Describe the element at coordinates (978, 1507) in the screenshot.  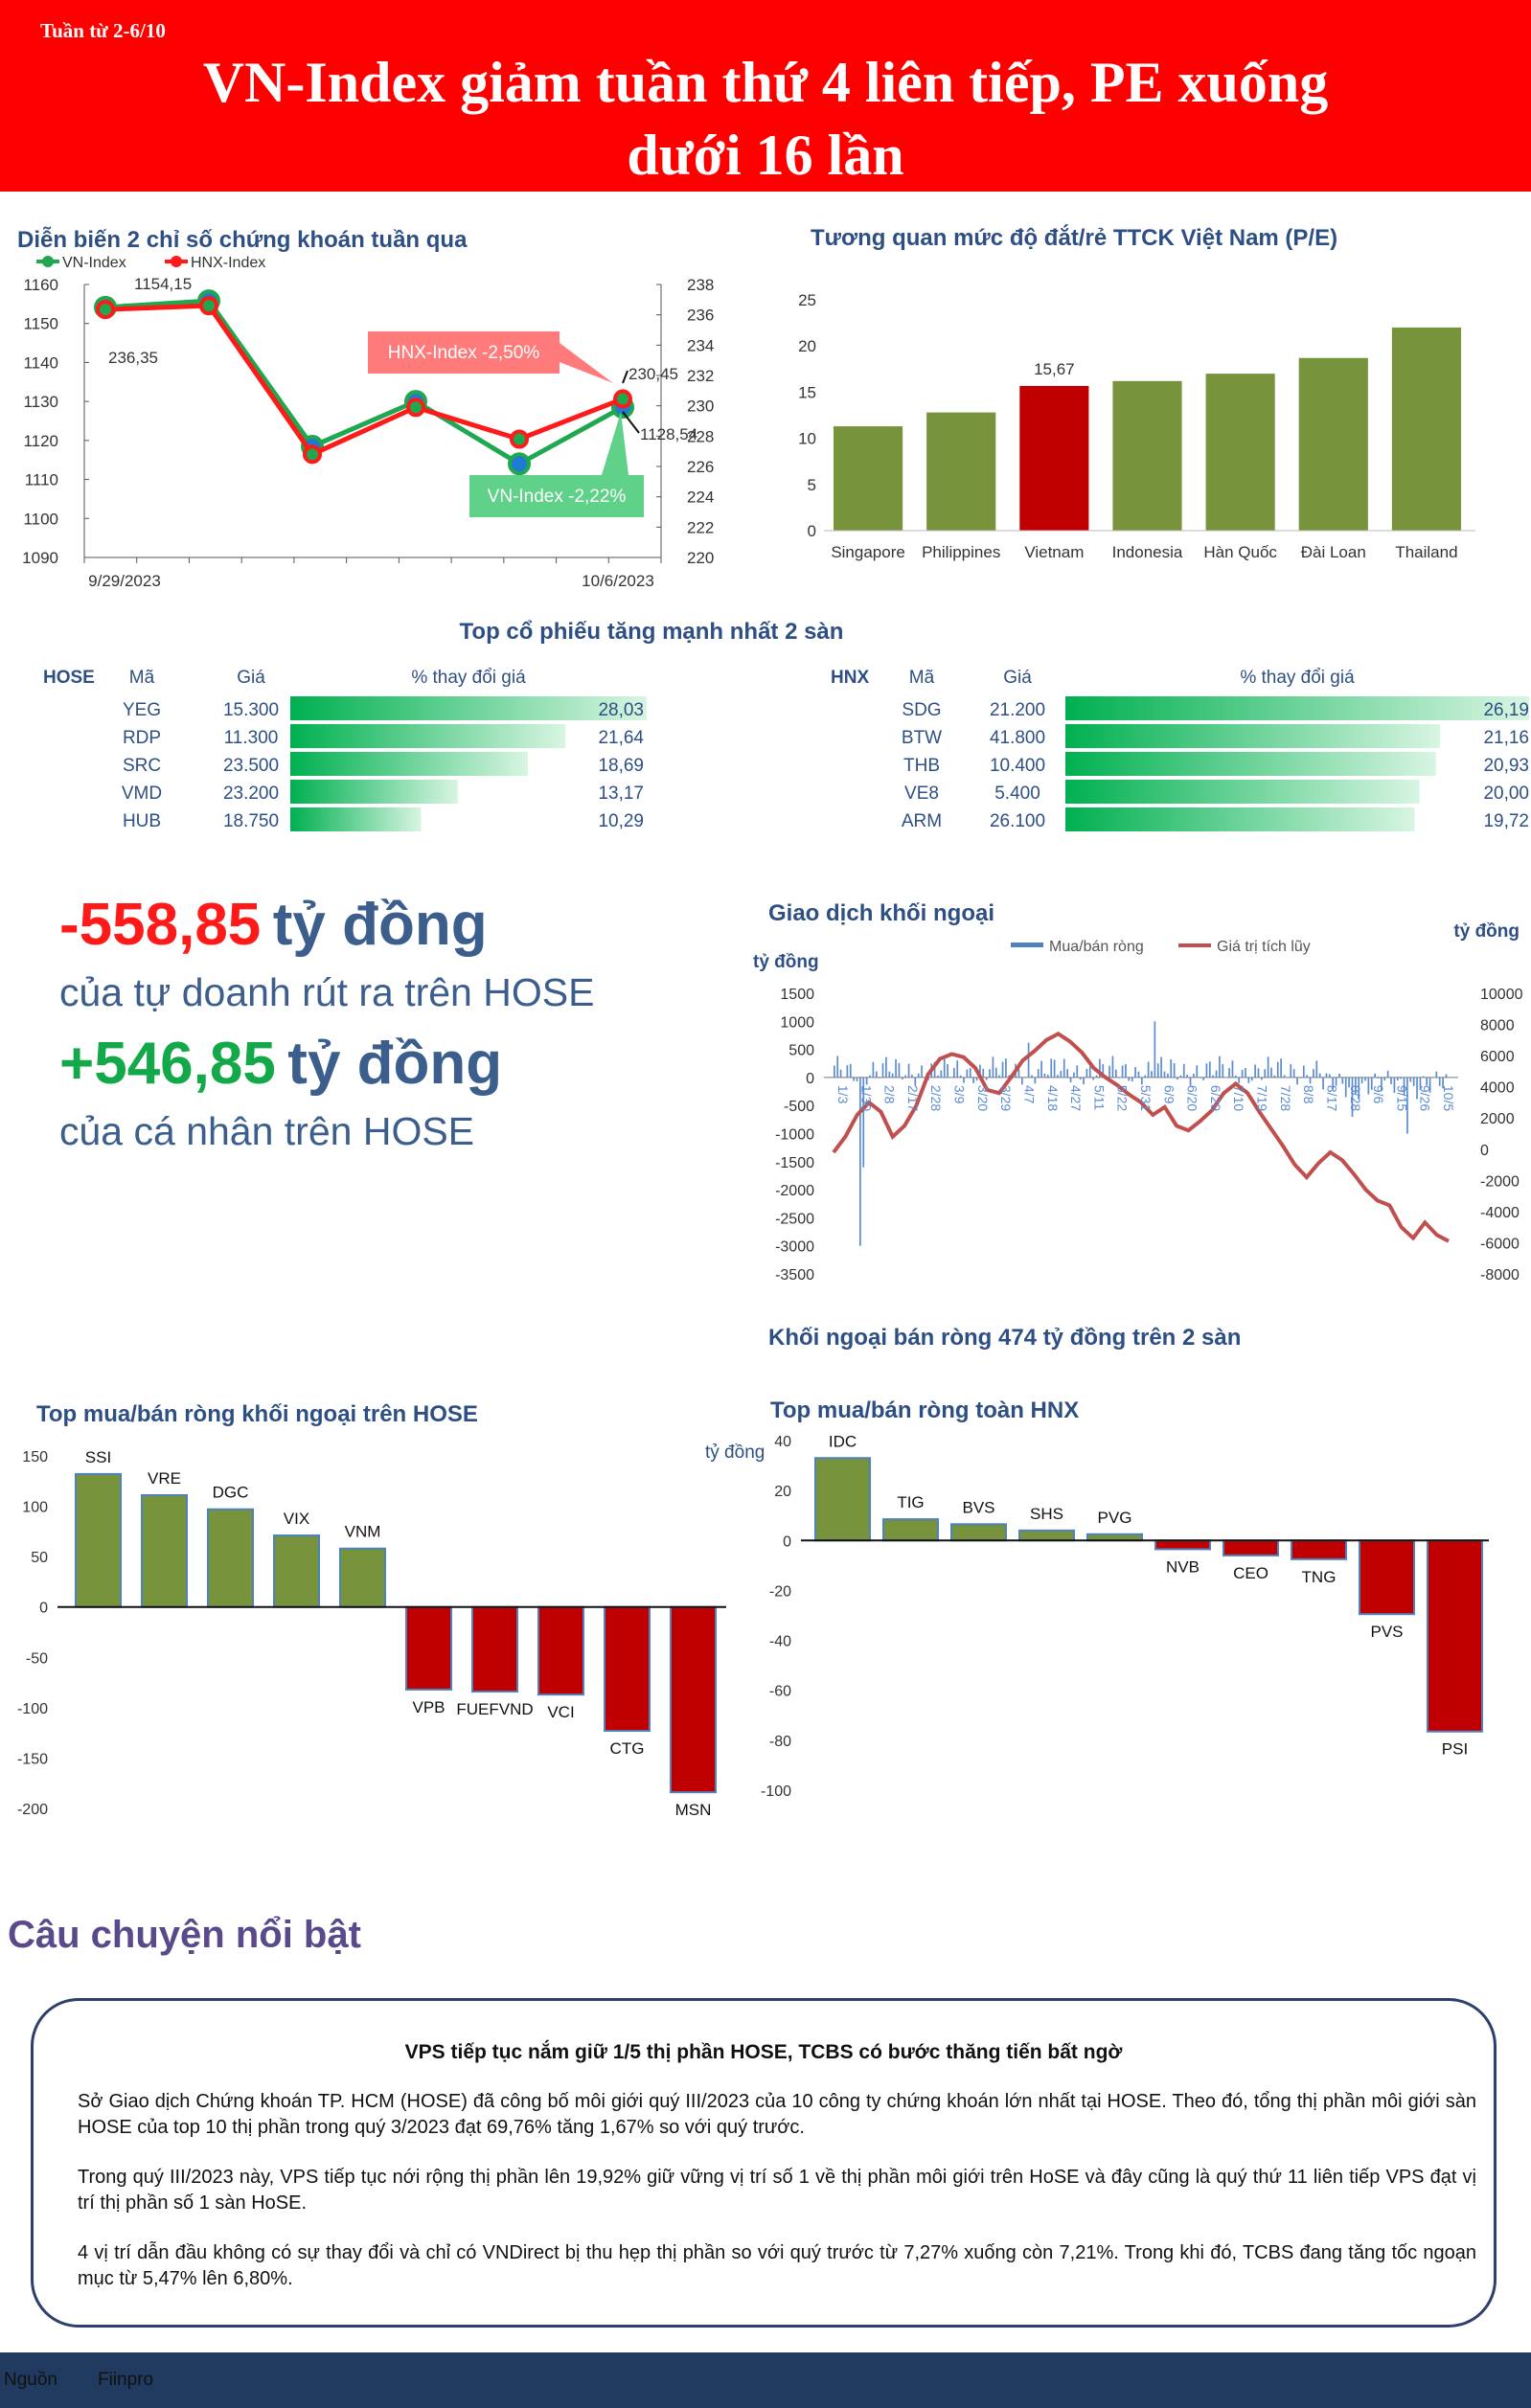
I see `bar-category-label: BVS` at that location.